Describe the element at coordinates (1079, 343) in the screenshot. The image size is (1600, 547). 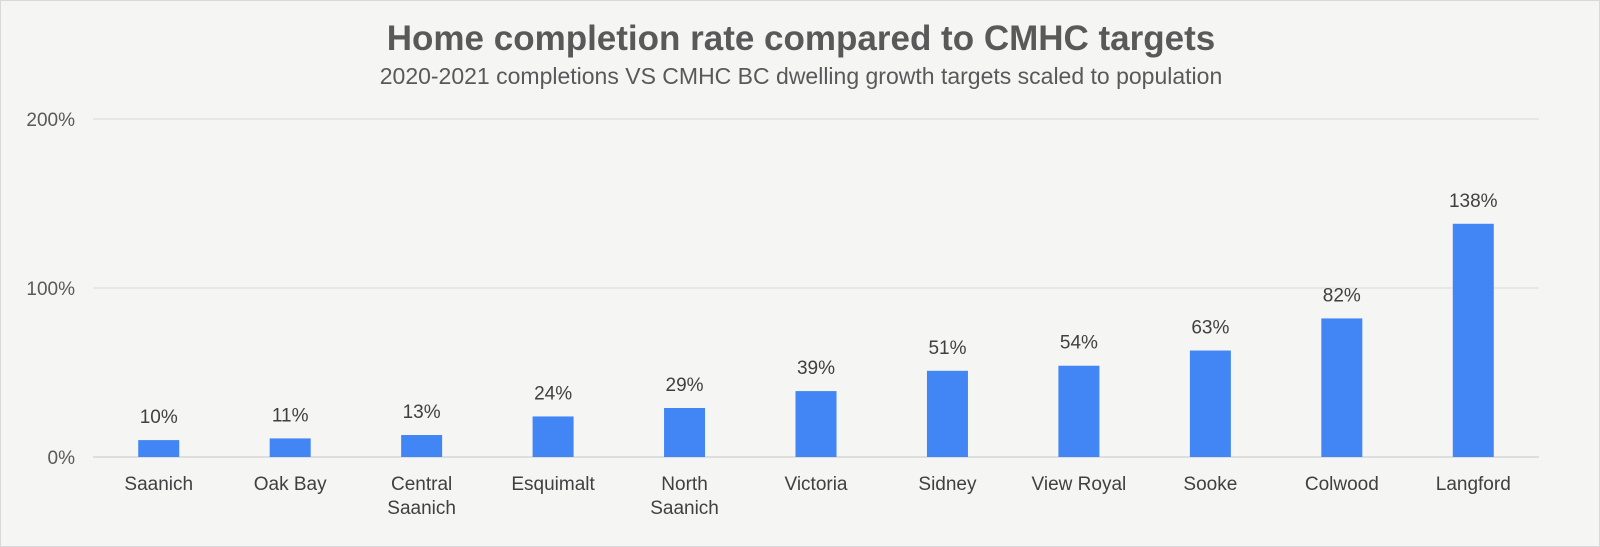
I see `data-label: 54%` at that location.